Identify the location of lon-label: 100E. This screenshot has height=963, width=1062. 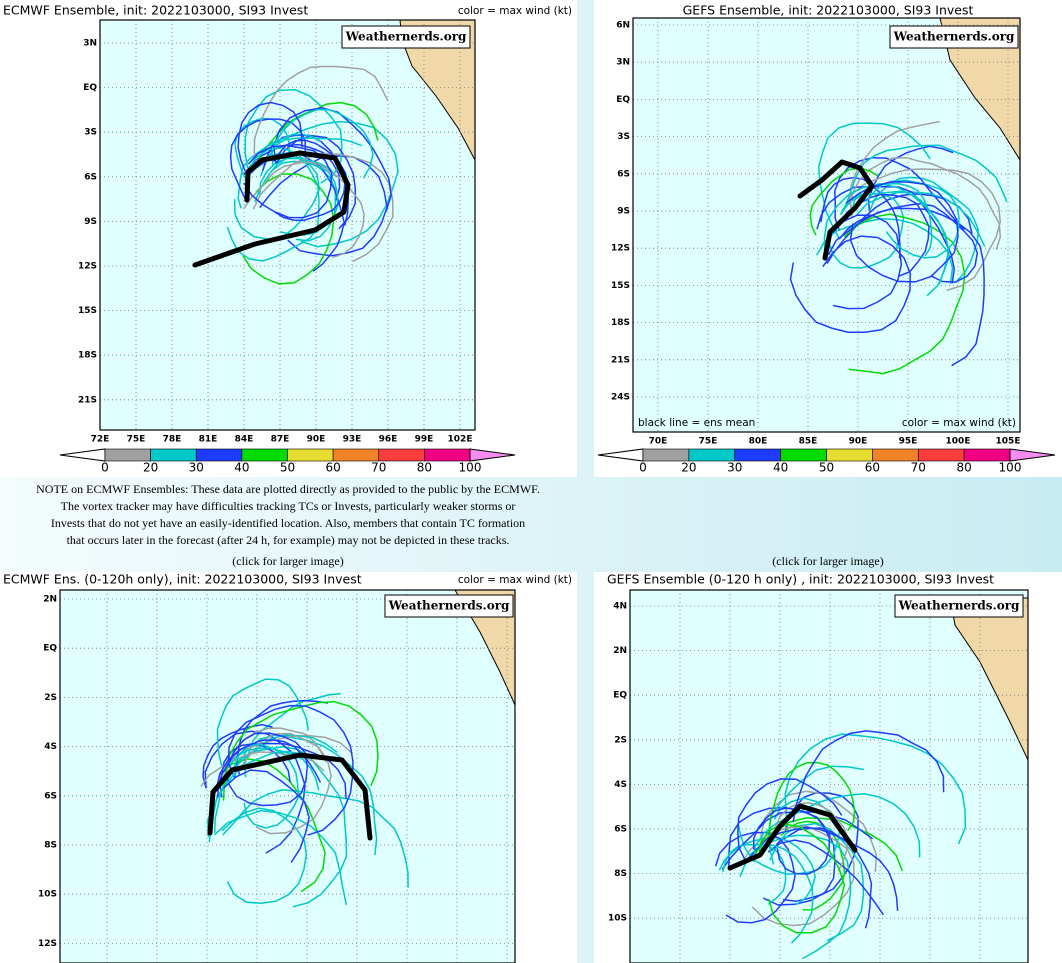
(958, 442).